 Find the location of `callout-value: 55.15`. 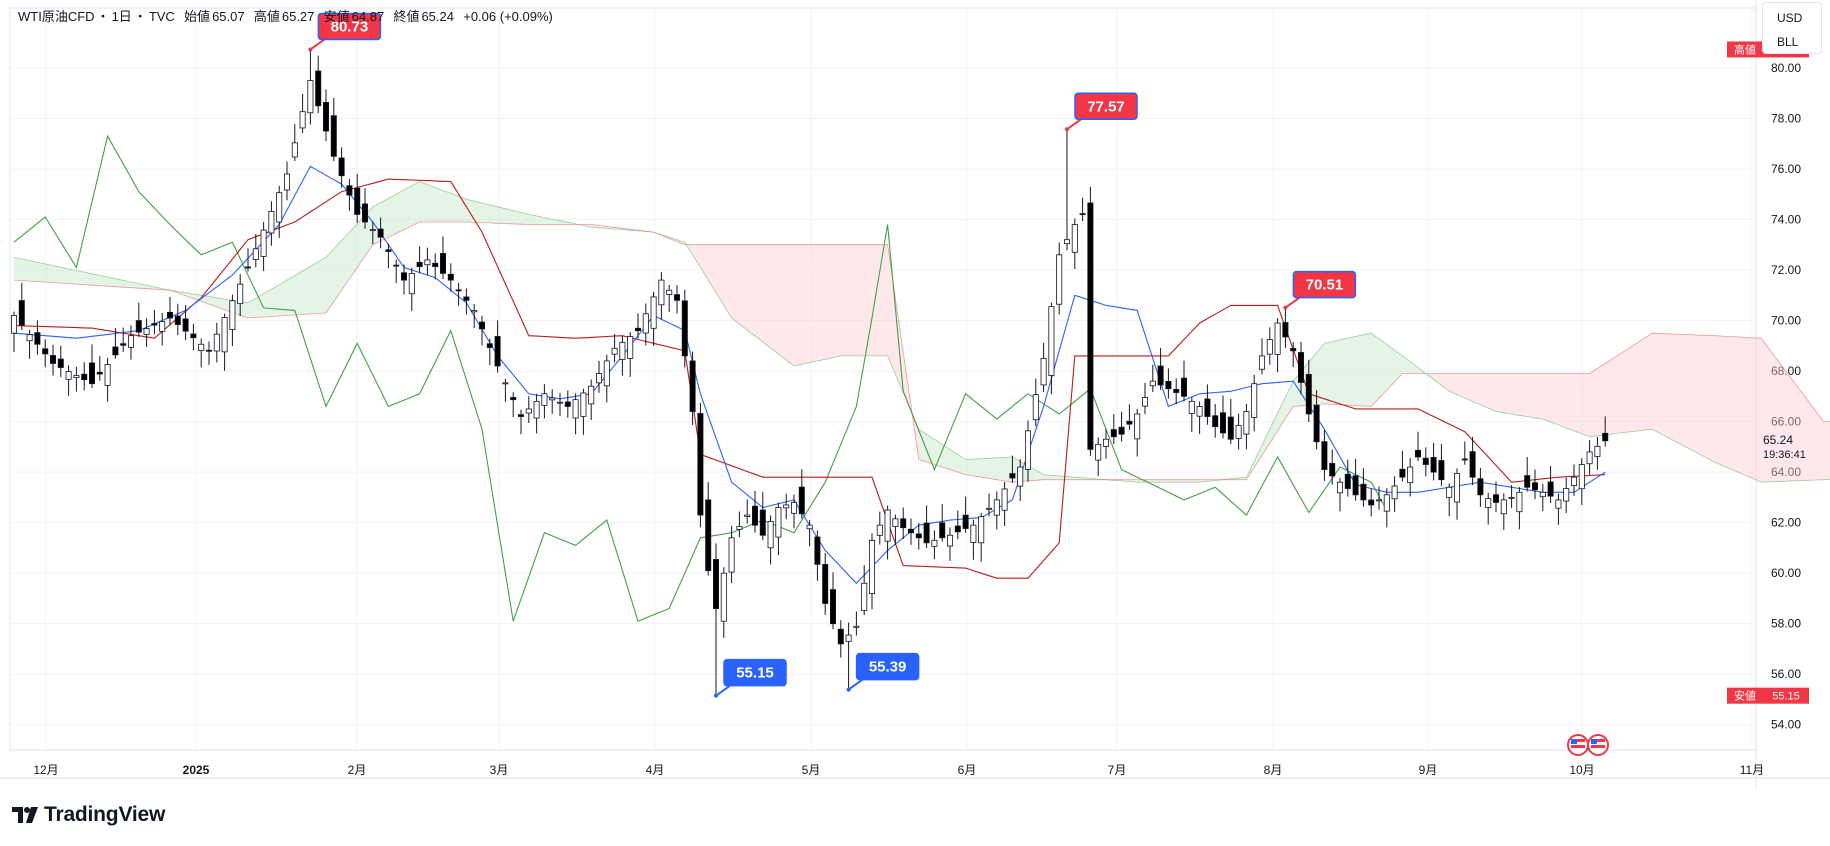

callout-value: 55.15 is located at coordinates (755, 673).